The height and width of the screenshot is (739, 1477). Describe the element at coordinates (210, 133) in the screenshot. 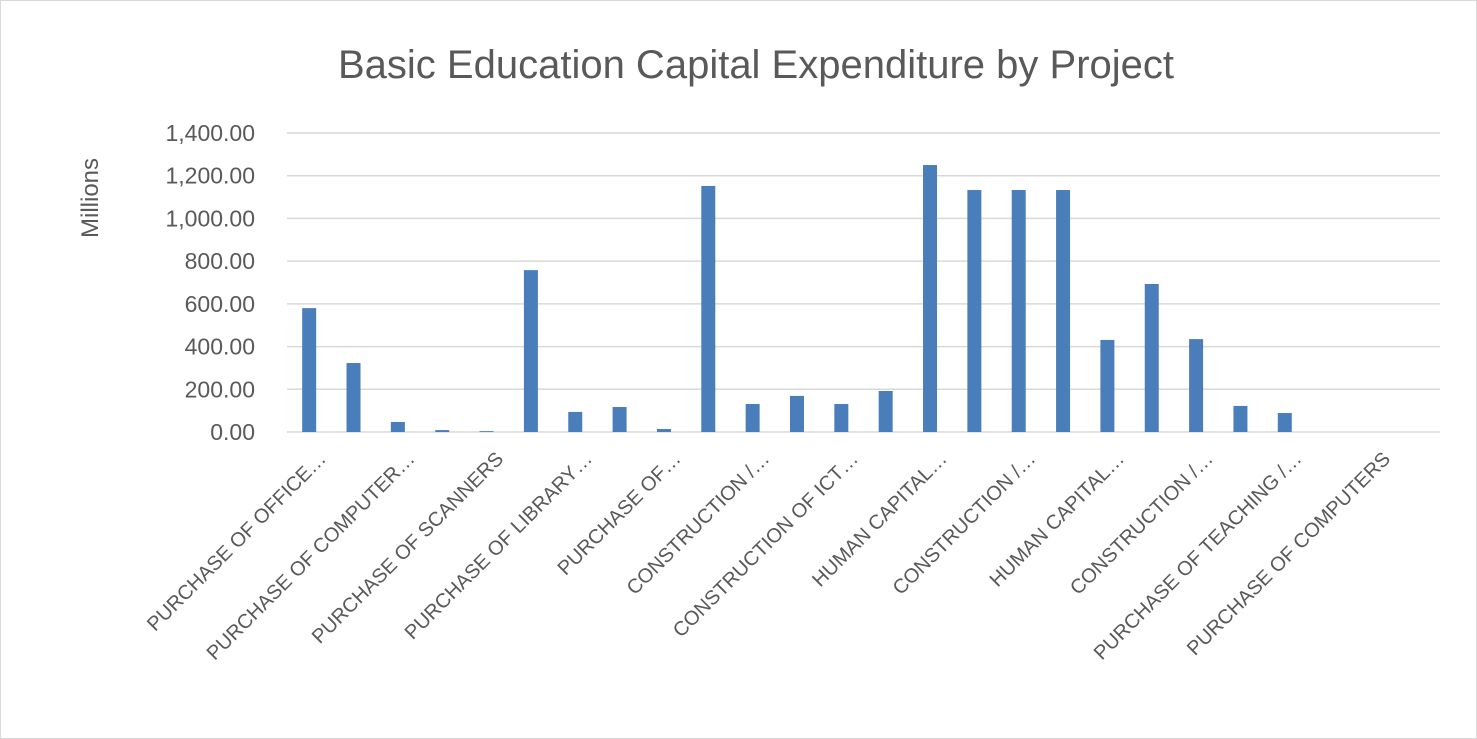

I see `y-tick-label: 1,400.00` at that location.